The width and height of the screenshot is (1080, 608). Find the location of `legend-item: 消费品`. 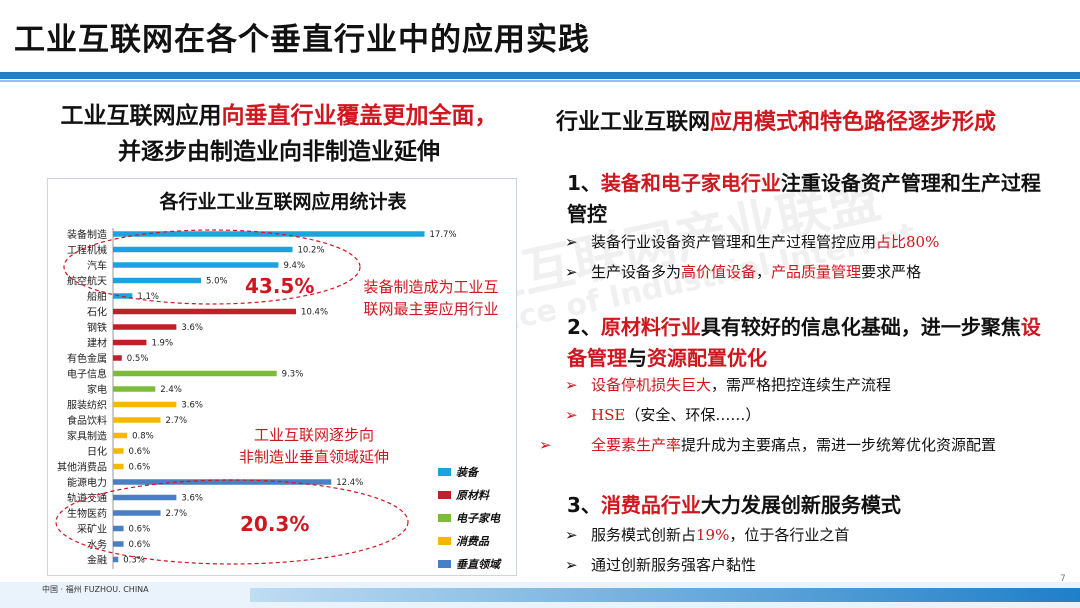

legend-item: 消费品 is located at coordinates (478, 540).